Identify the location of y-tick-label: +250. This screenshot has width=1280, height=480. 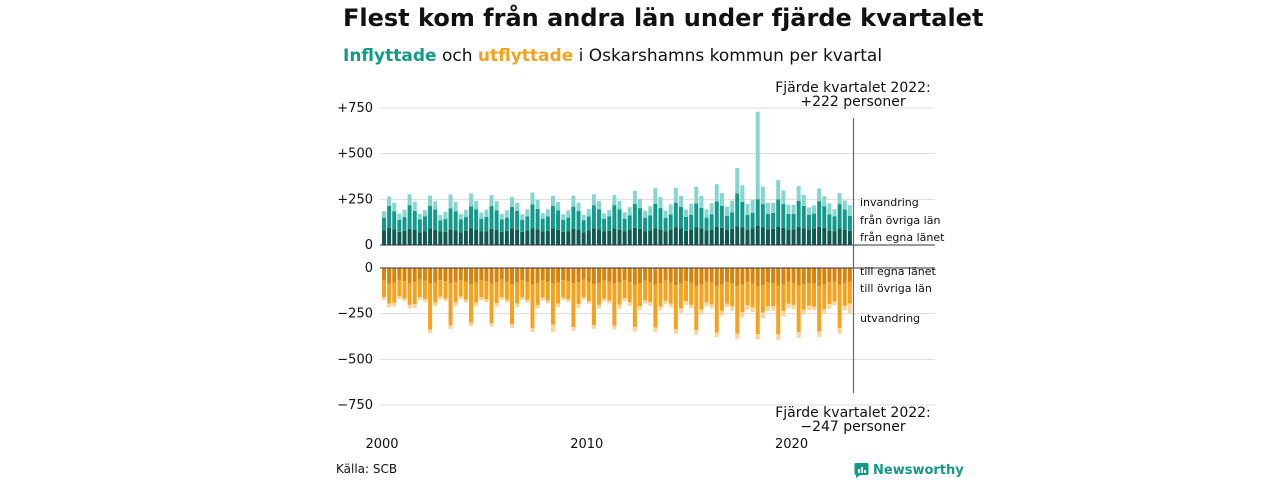
(355, 199).